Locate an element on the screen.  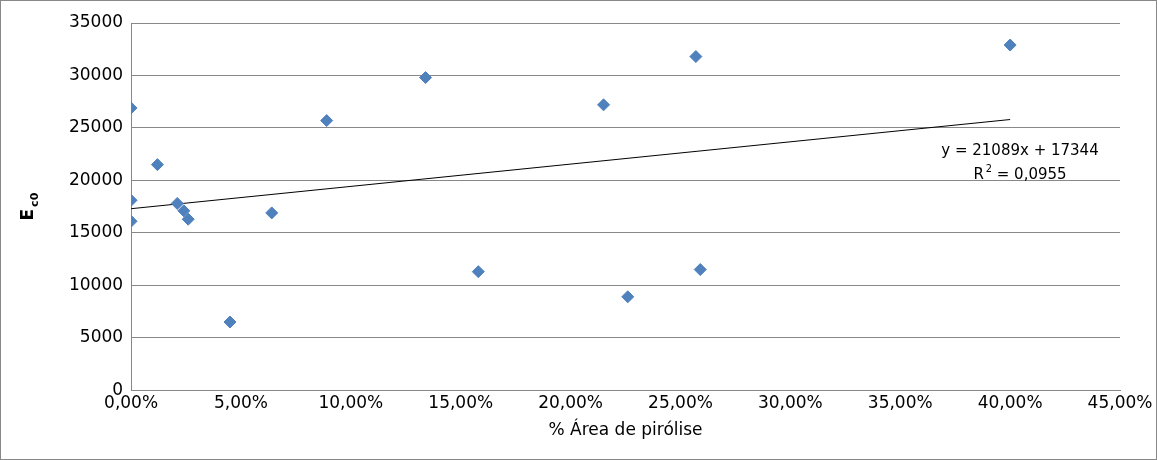
annotation: y = 21089x + 17344 is located at coordinates (1020, 150).